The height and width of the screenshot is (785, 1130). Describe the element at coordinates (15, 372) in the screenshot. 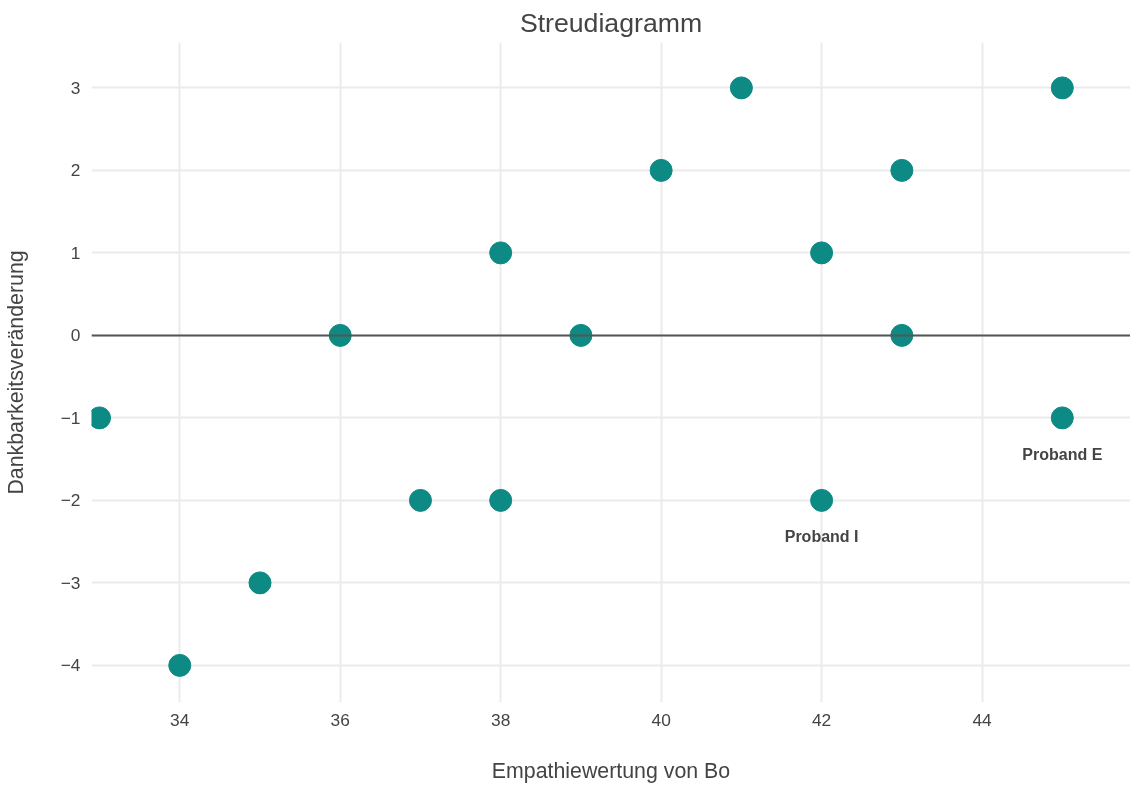

I see `y-axis-title: Dankbarkeitsveränderung` at that location.